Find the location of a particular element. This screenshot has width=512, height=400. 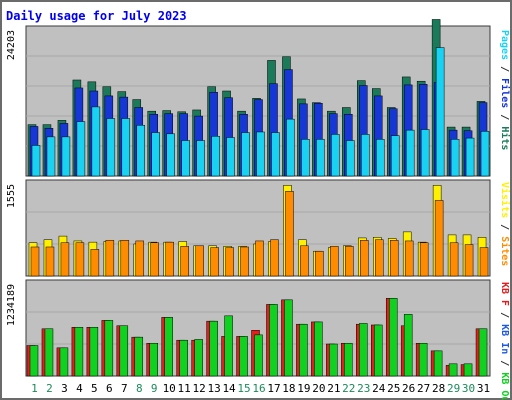

chart-title: Daily usage for July 2023 is located at coordinates (96, 16).